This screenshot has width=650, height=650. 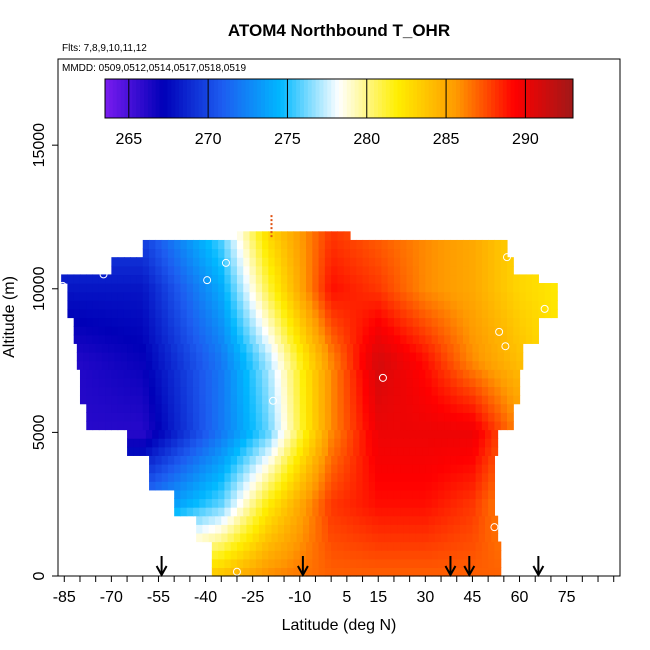 I want to click on x-tick-label: -10, so click(x=299, y=597).